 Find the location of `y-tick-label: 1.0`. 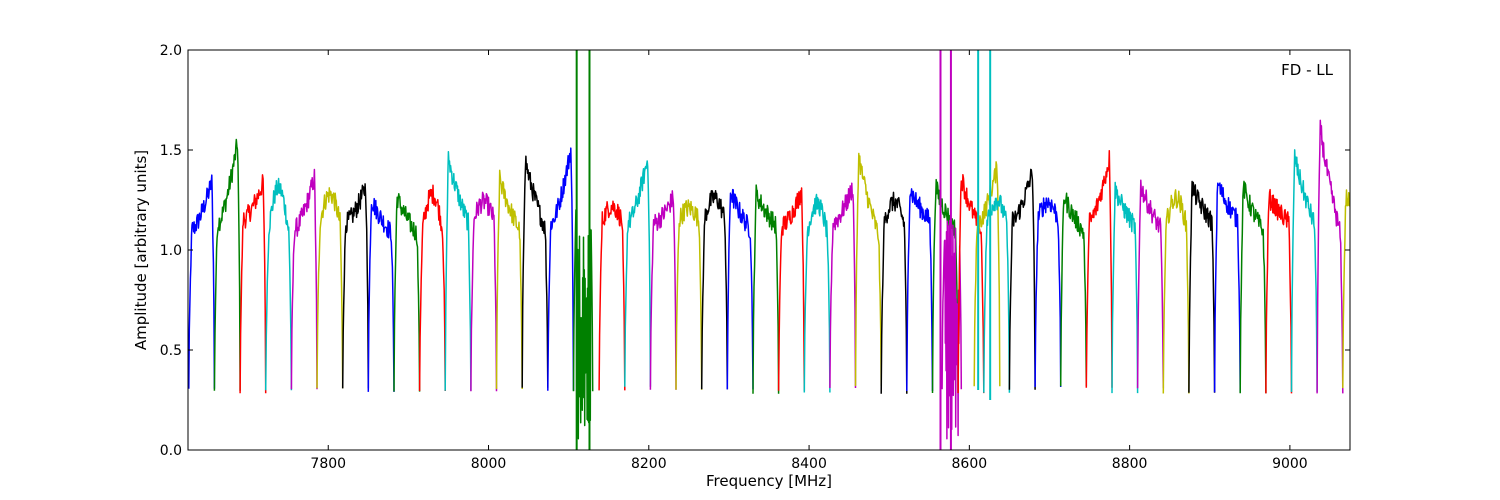

y-tick-label: 1.0 is located at coordinates (171, 251).